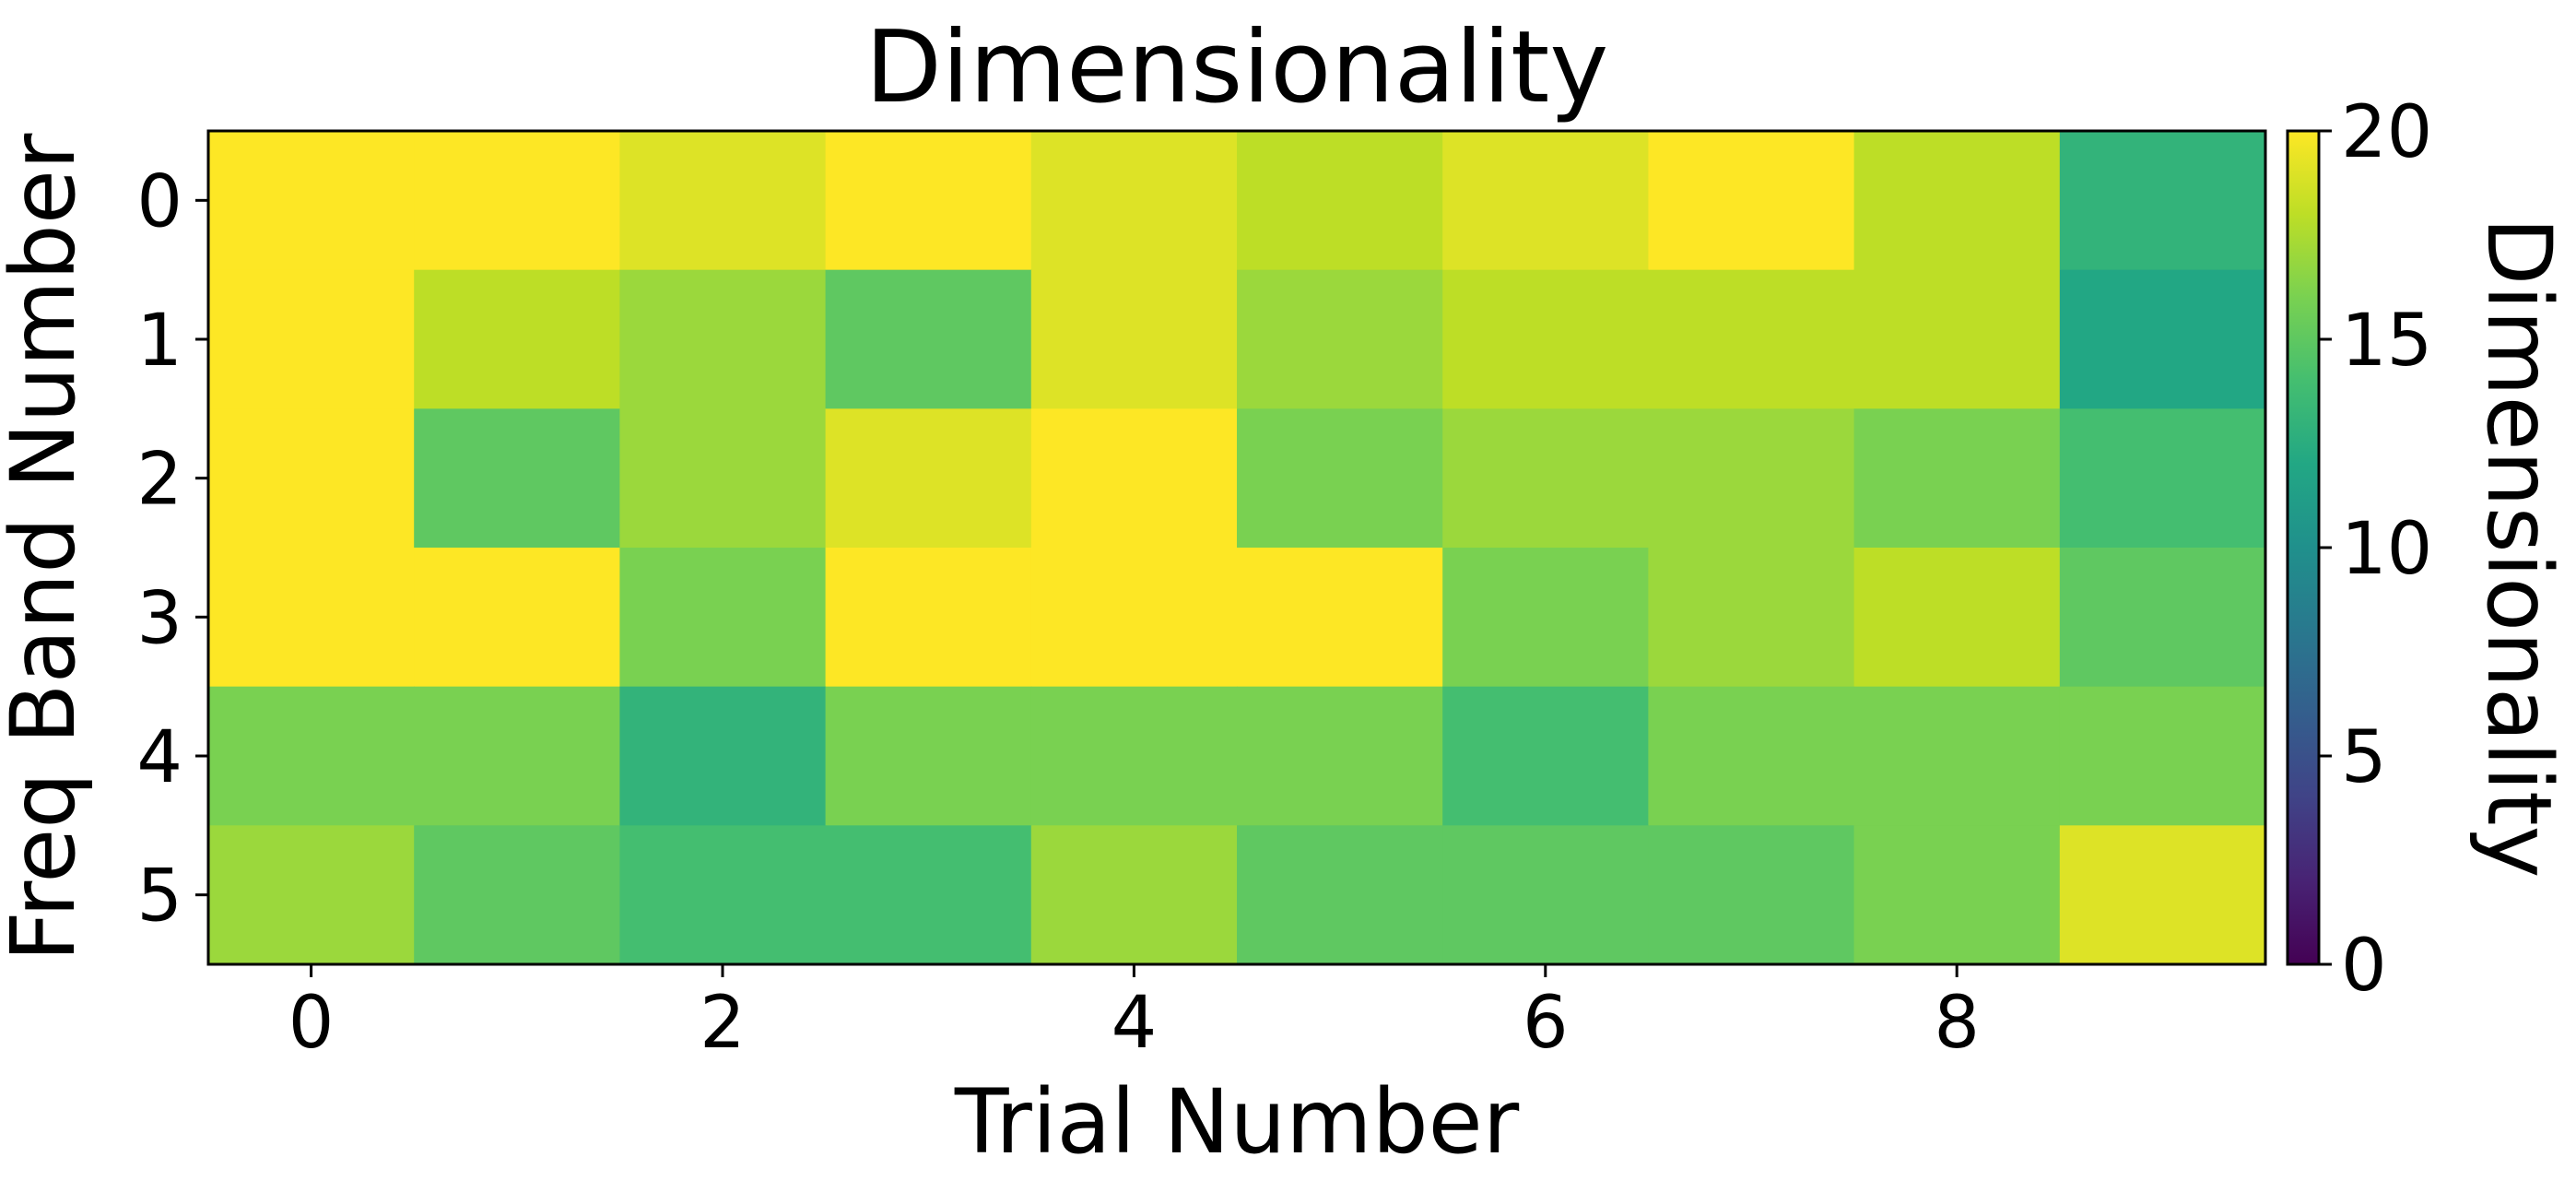  I want to click on y-axis-label: Freq Band Number, so click(47, 548).